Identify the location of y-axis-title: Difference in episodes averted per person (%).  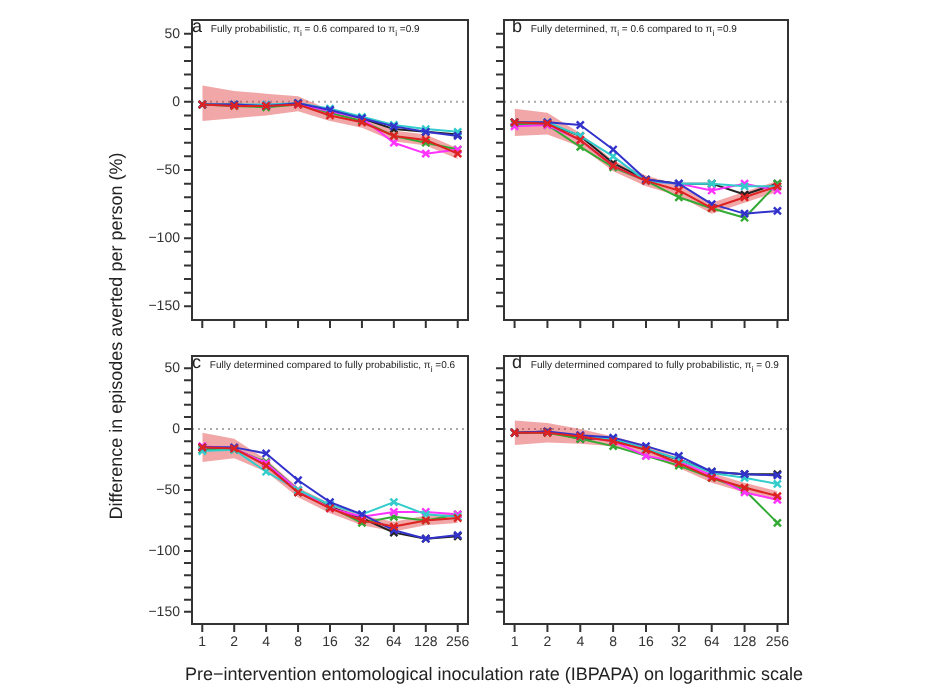
(116, 336).